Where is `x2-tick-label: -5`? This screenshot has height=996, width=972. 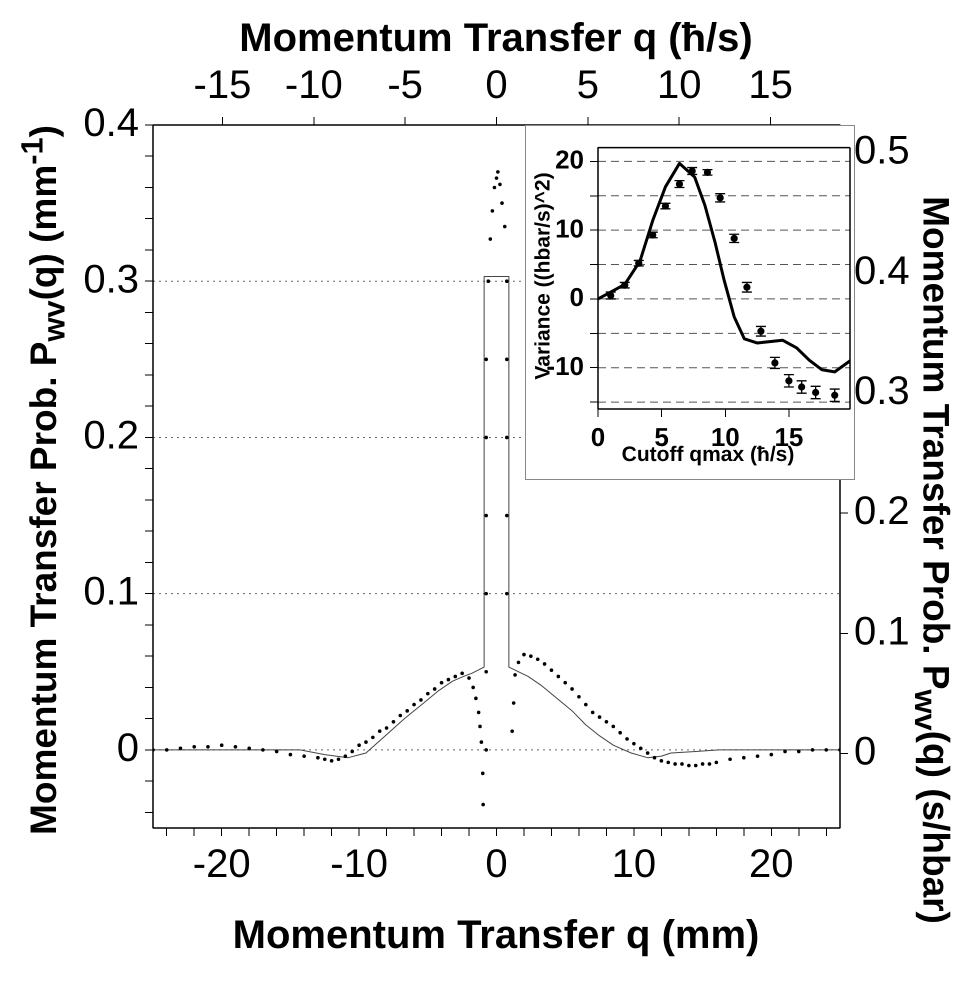 x2-tick-label: -5 is located at coordinates (405, 85).